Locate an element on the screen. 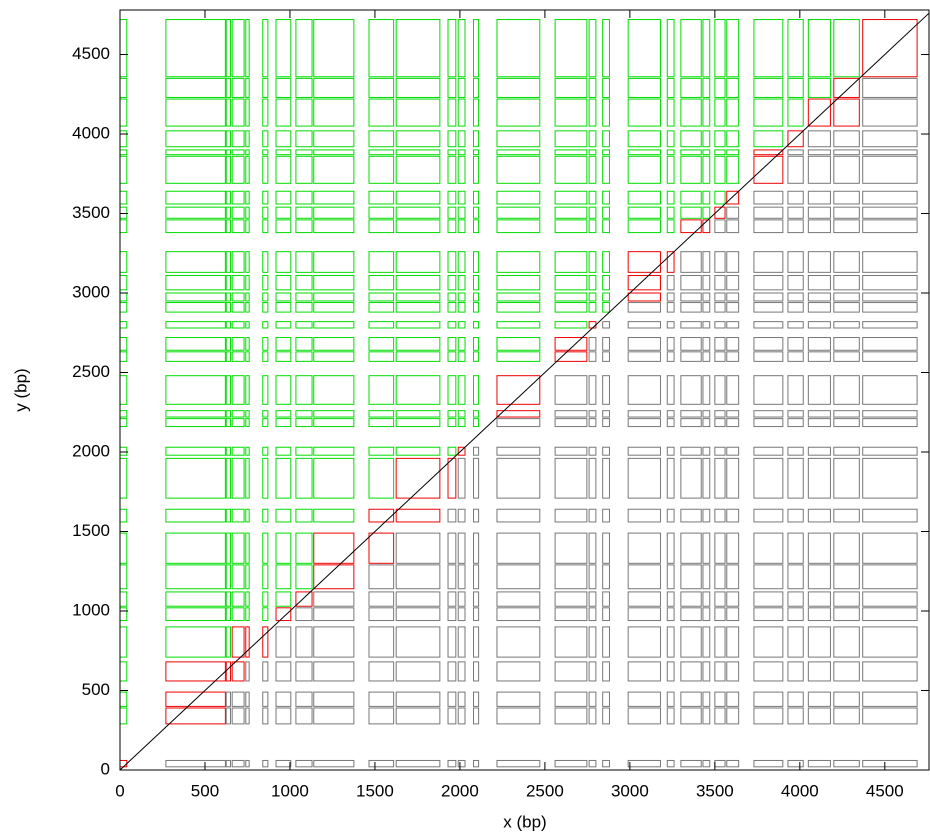  x-tick-label: 4500 is located at coordinates (885, 790).